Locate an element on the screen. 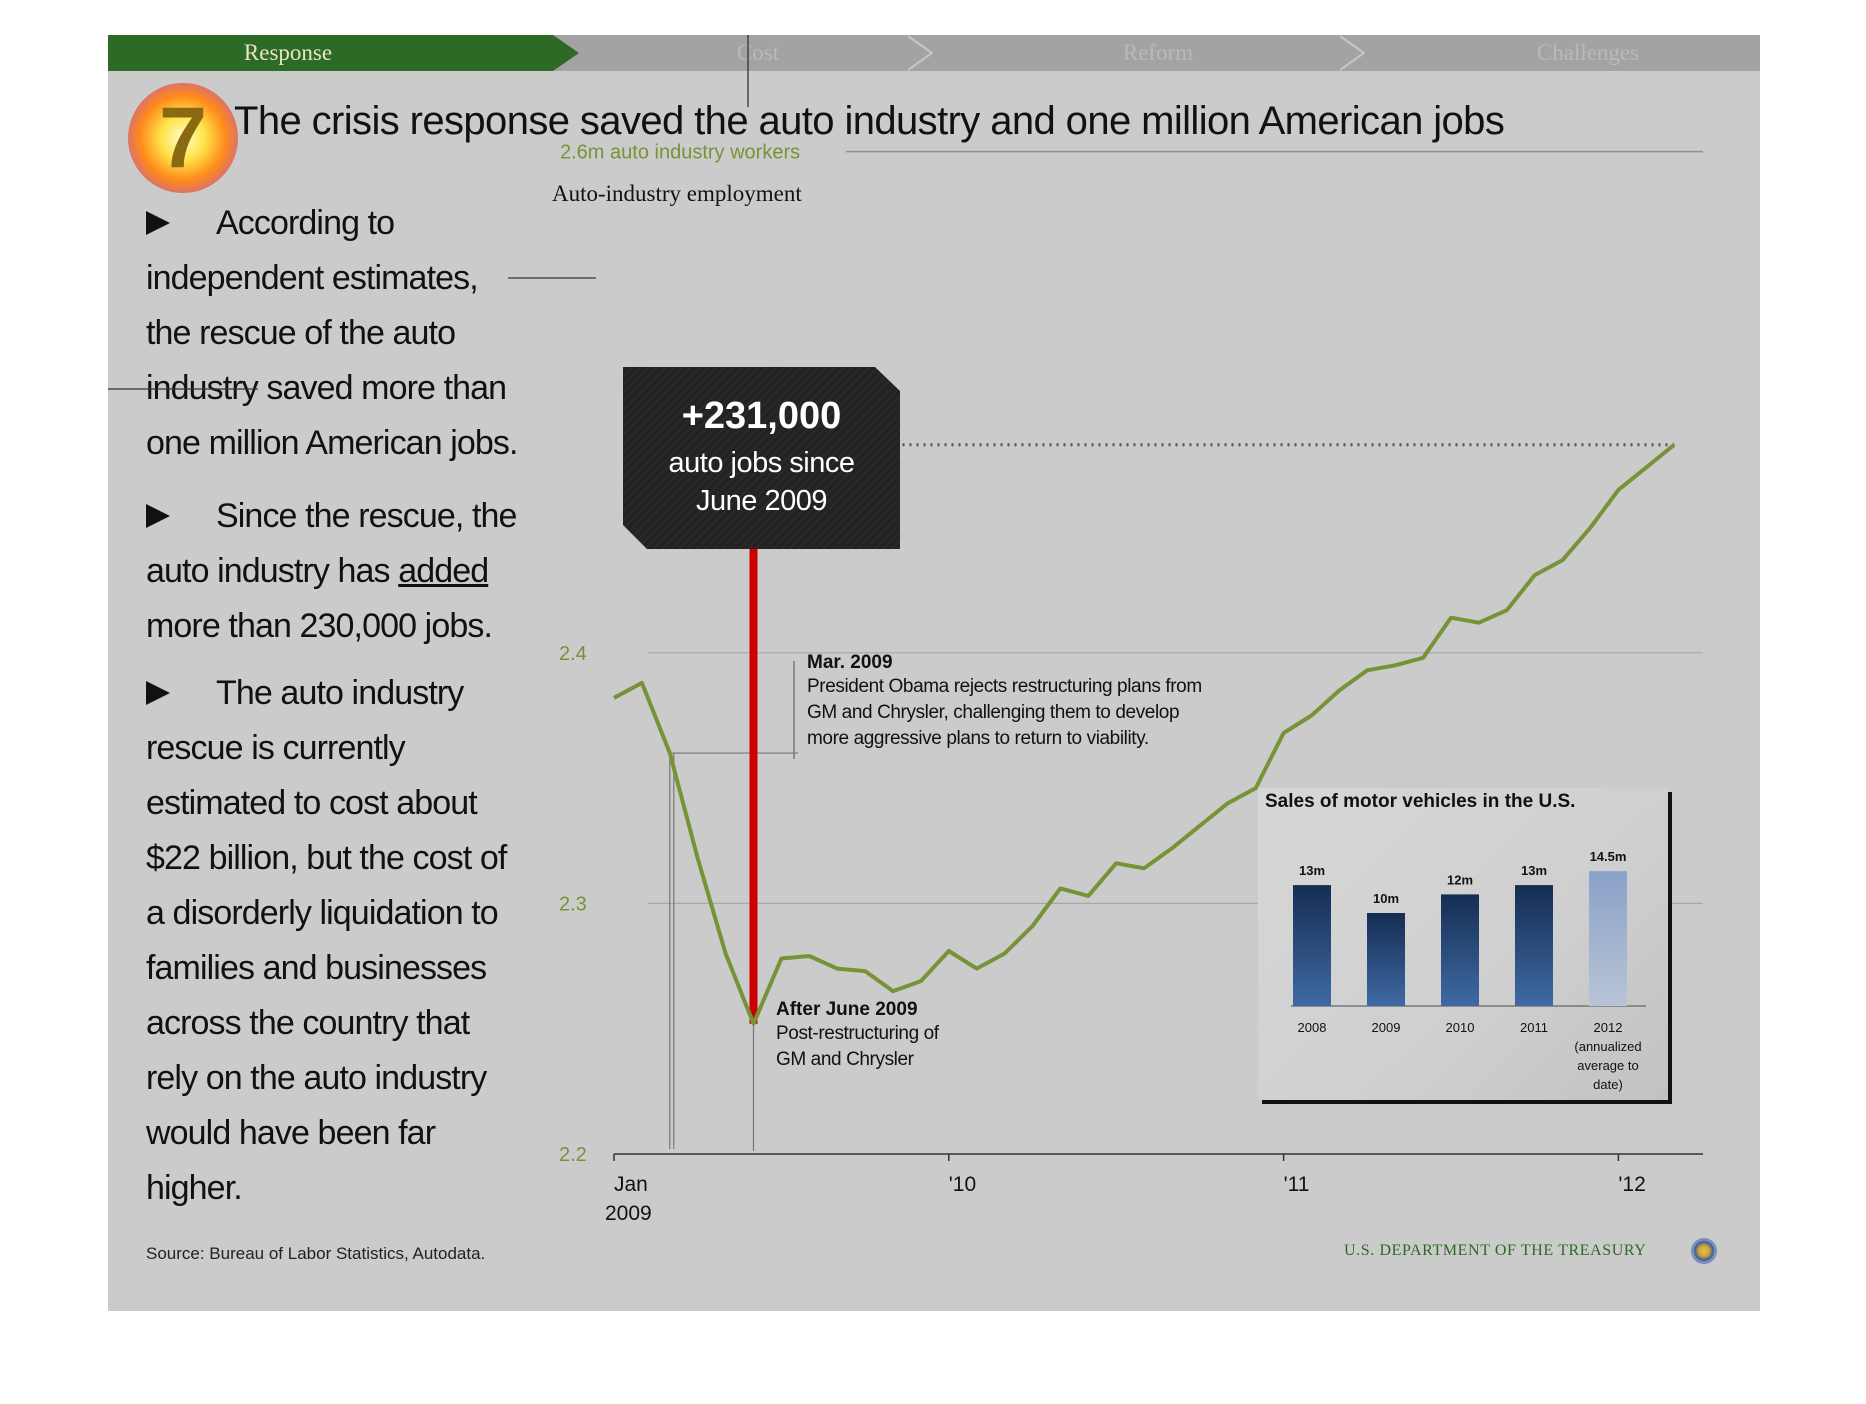 Image resolution: width=1866 pixels, height=1404 pixels. bar-value-label: 12m is located at coordinates (1460, 879).